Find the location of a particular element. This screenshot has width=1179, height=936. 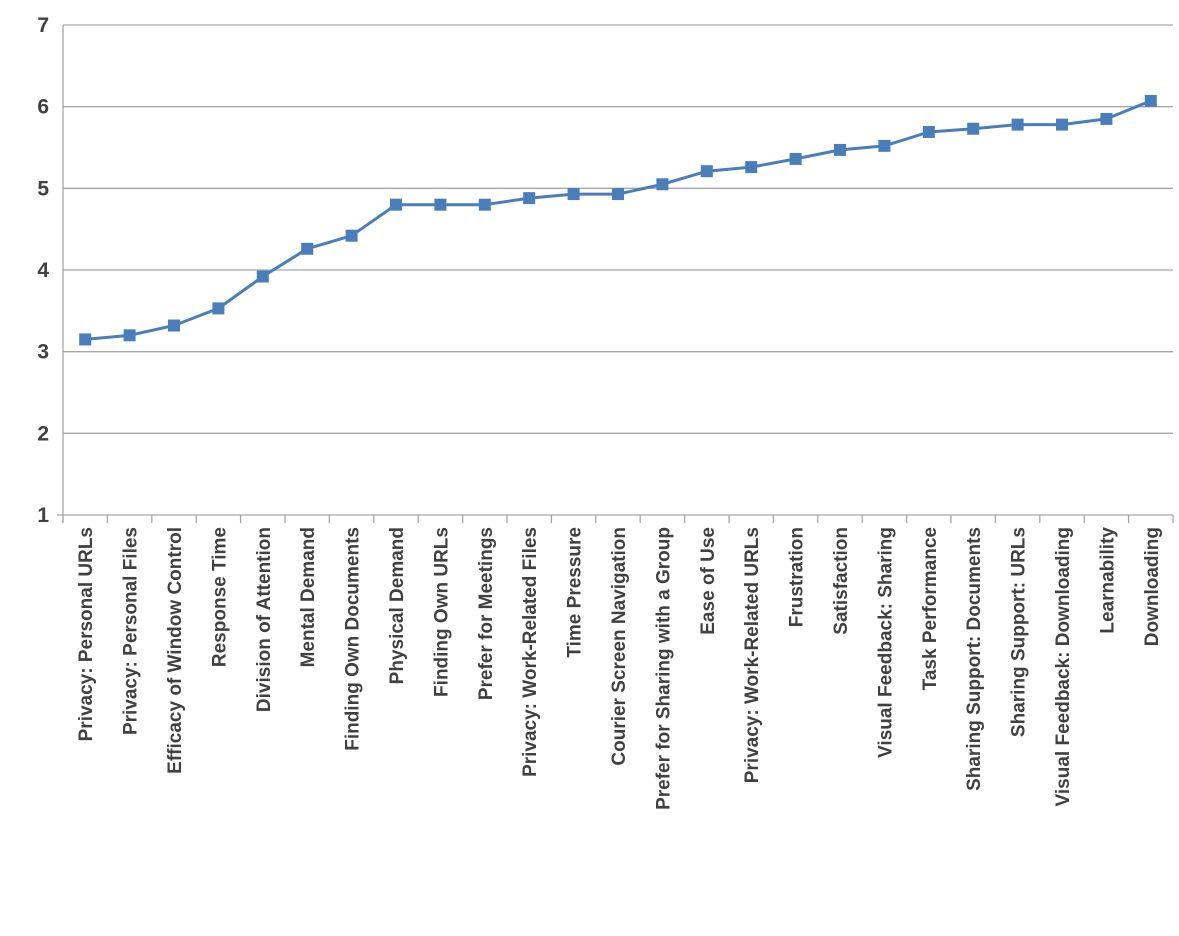

x-tick-label: Frustration is located at coordinates (797, 577).